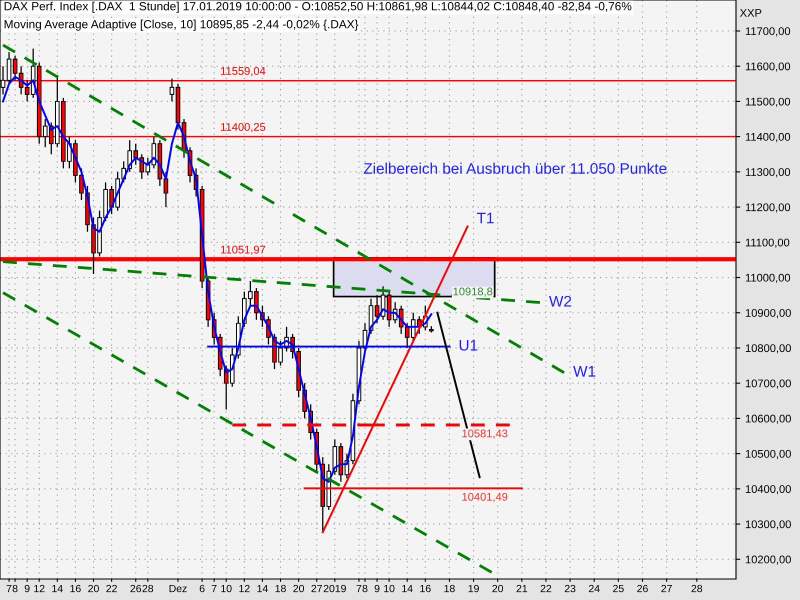  What do you see at coordinates (243, 127) in the screenshot?
I see `ref-line-label: 11400,25` at bounding box center [243, 127].